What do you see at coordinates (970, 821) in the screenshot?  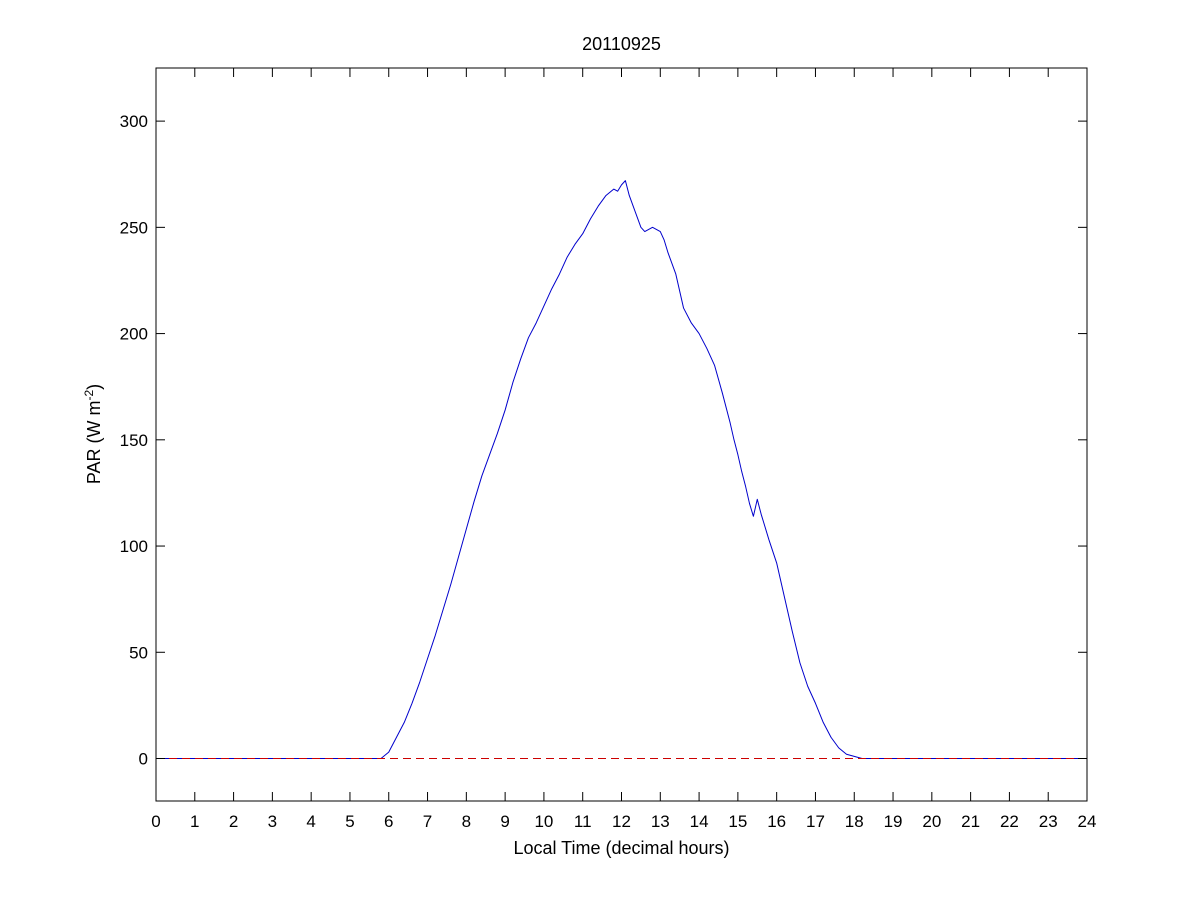 I see `x-tick-label: 21` at bounding box center [970, 821].